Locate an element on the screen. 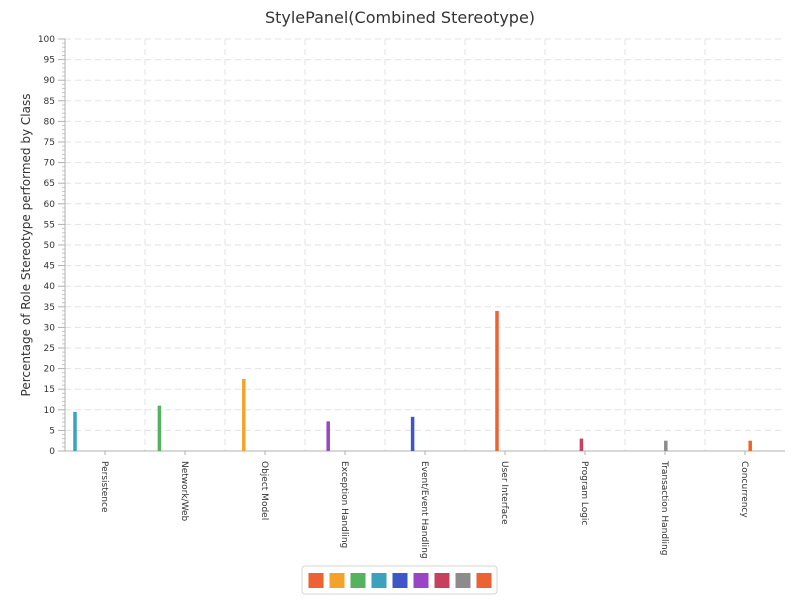  y-tick-label: 60 is located at coordinates (50, 205).